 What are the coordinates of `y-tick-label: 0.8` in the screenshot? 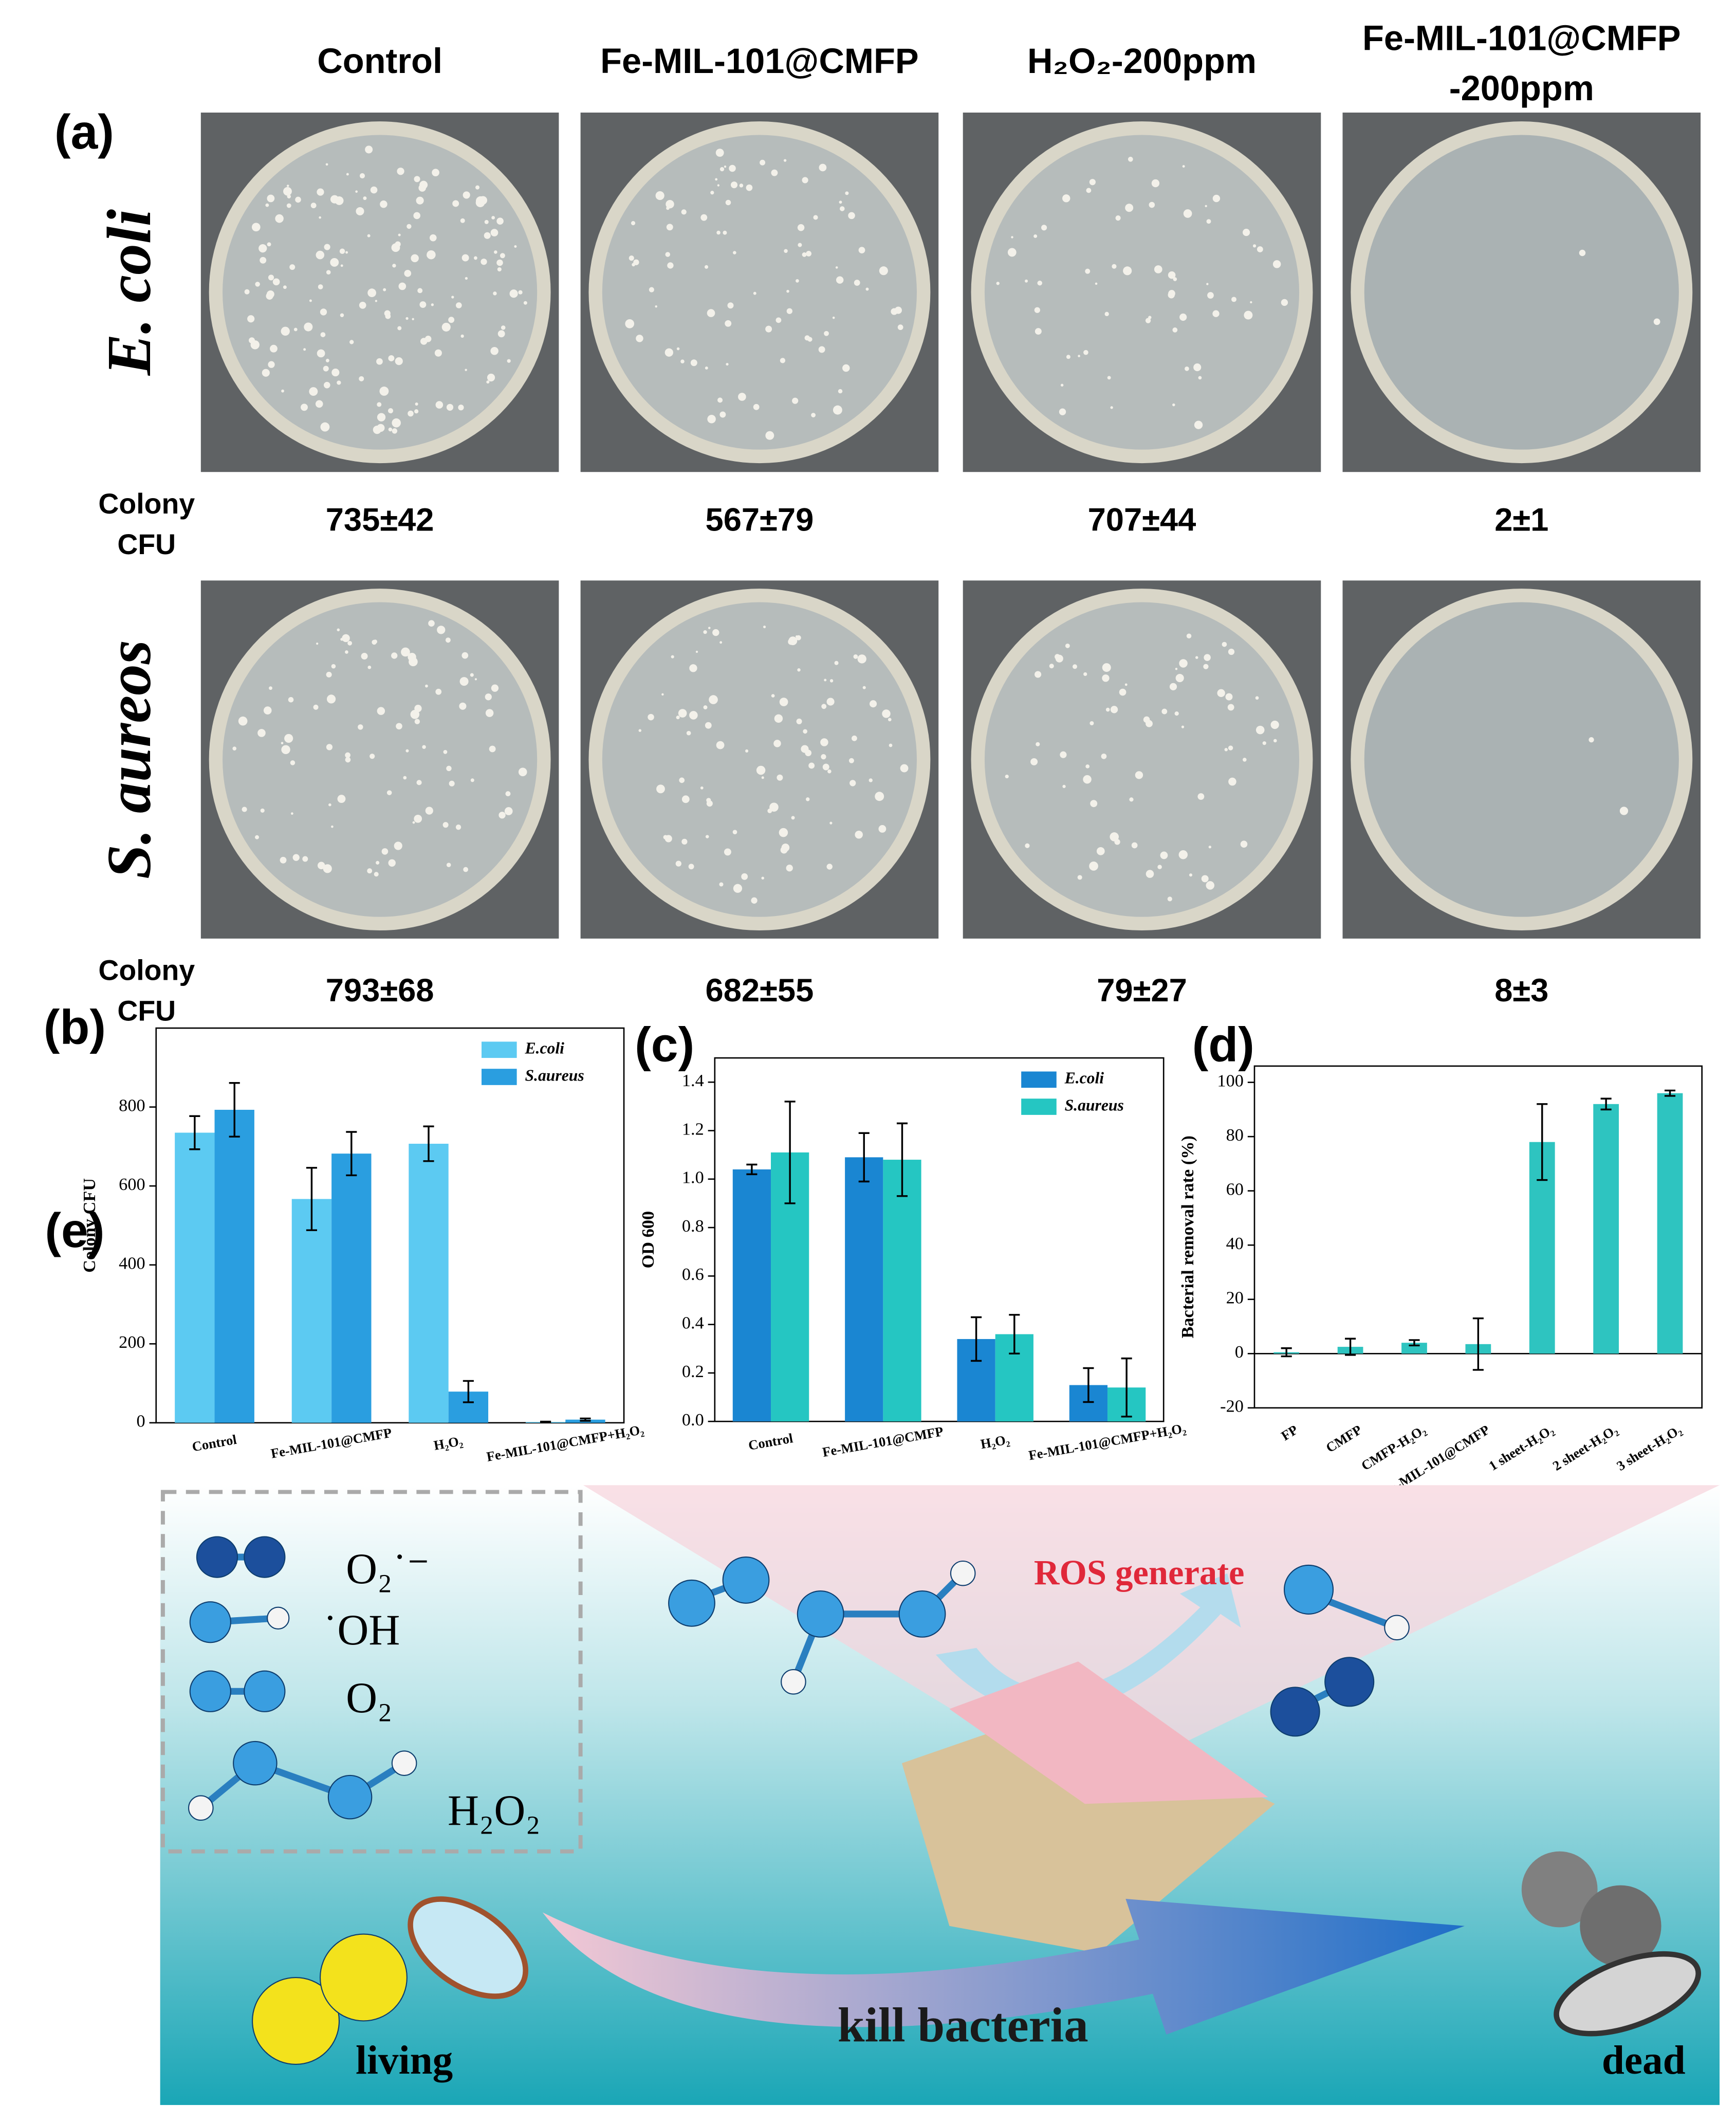 It's located at (693, 1226).